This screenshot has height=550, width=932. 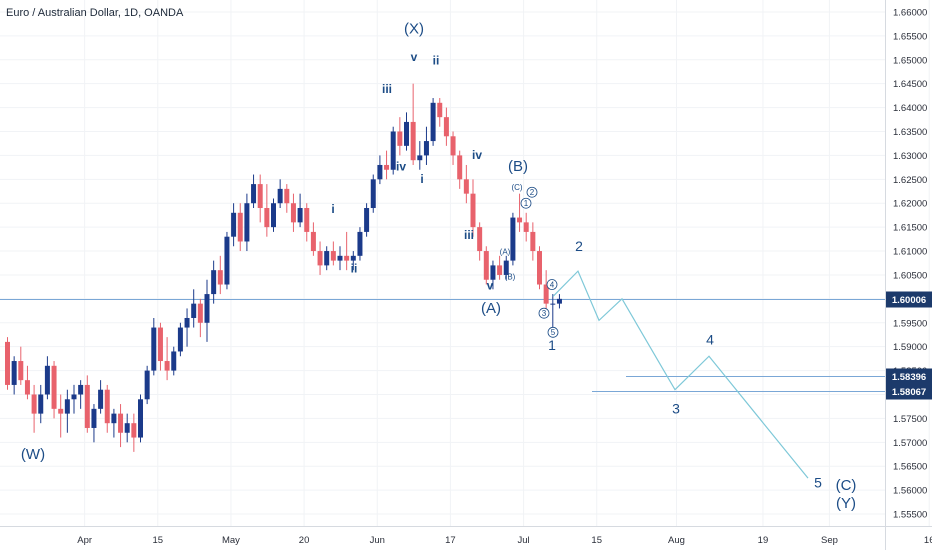 I want to click on projection-line, so click(x=680, y=374).